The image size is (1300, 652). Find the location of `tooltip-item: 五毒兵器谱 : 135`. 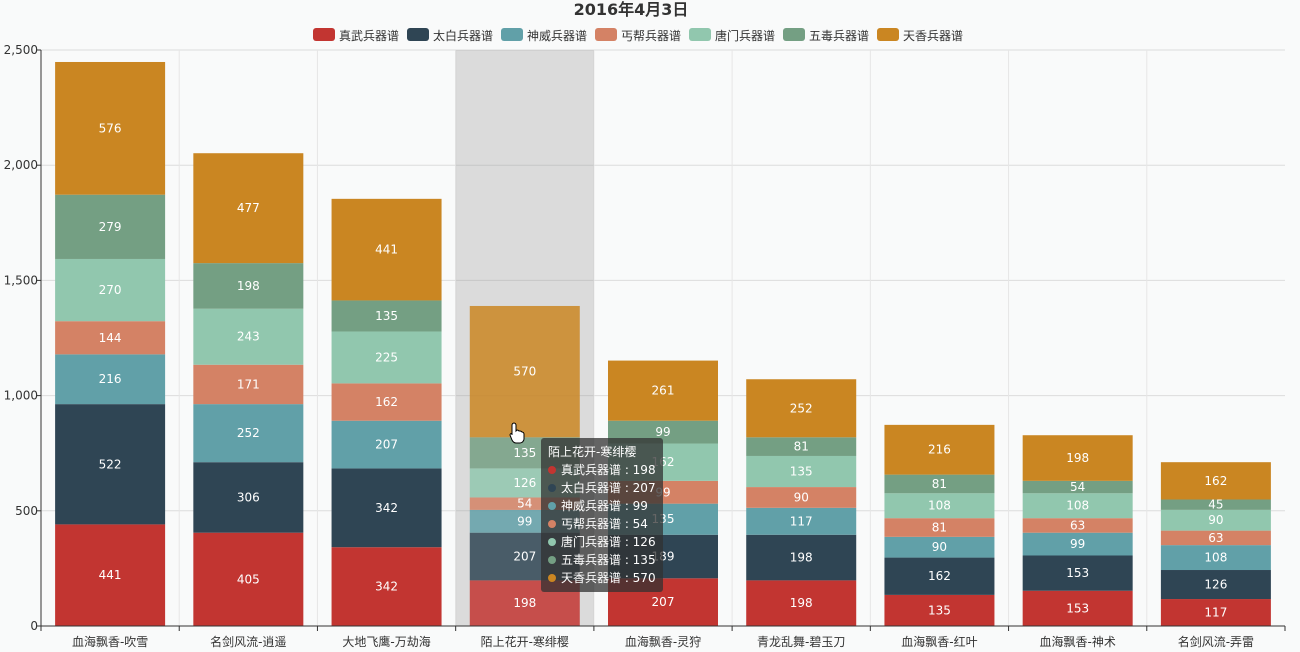

tooltip-item: 五毒兵器谱 : 135 is located at coordinates (602, 560).